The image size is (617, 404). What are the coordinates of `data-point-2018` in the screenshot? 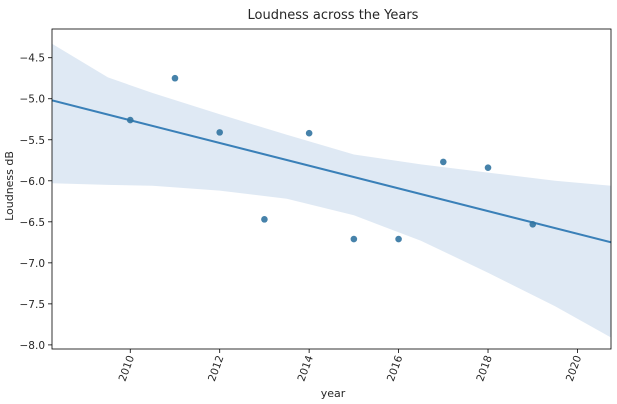 It's located at (488, 167).